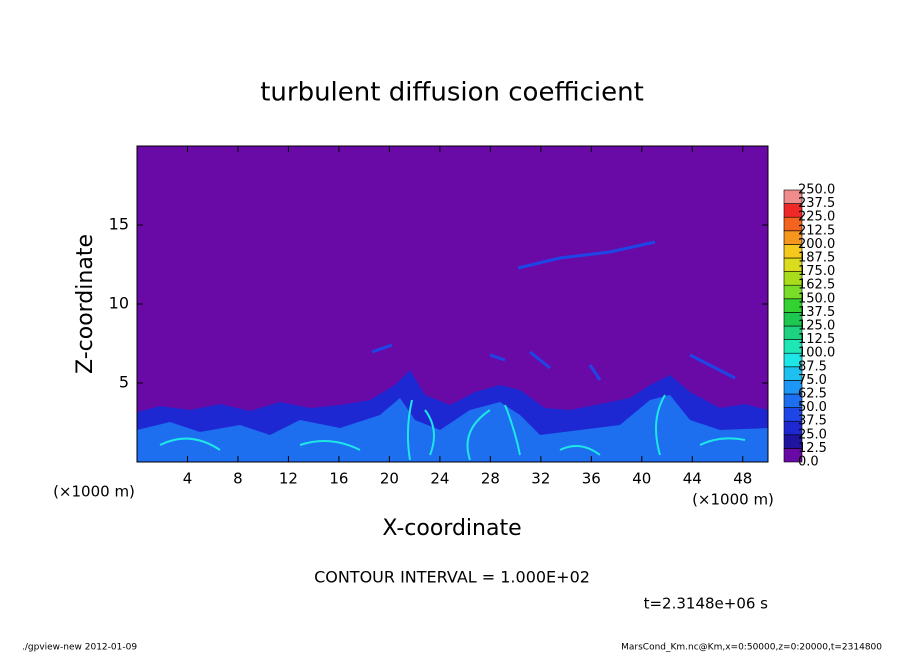  Describe the element at coordinates (188, 479) in the screenshot. I see `x-tick-label: 4` at that location.